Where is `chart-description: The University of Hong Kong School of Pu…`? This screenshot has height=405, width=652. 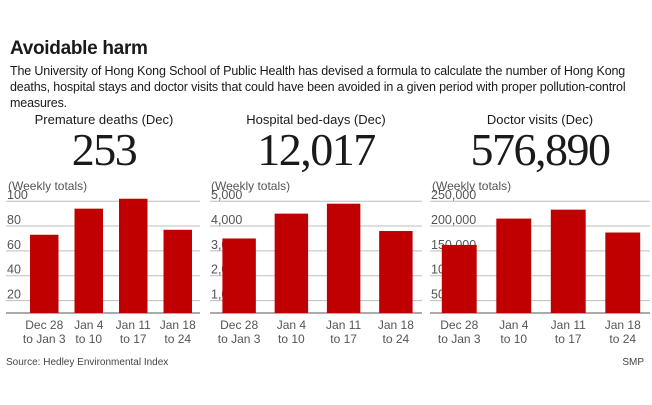 chart-description: The University of Hong Kong School of Pu… is located at coordinates (318, 87).